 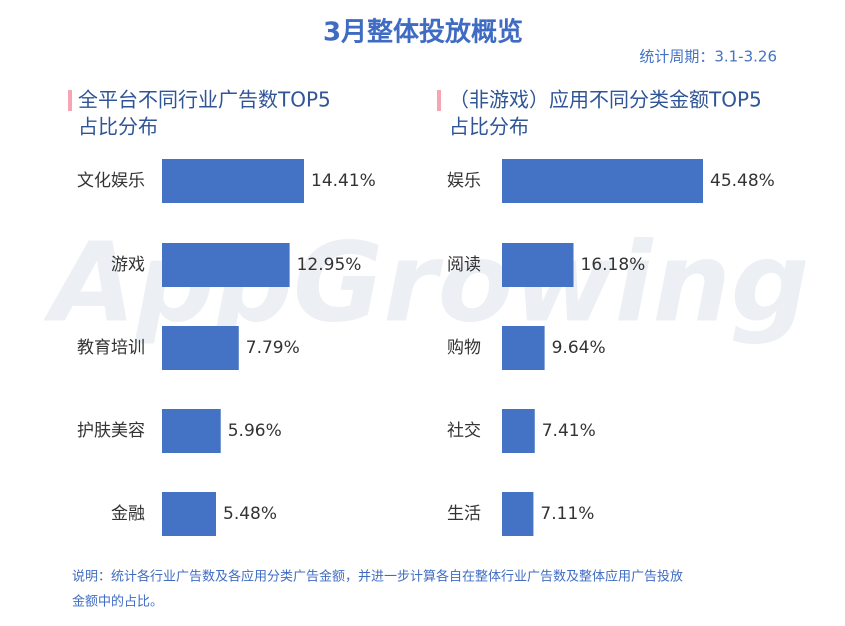 What do you see at coordinates (128, 514) in the screenshot?
I see `category-label: 金融` at bounding box center [128, 514].